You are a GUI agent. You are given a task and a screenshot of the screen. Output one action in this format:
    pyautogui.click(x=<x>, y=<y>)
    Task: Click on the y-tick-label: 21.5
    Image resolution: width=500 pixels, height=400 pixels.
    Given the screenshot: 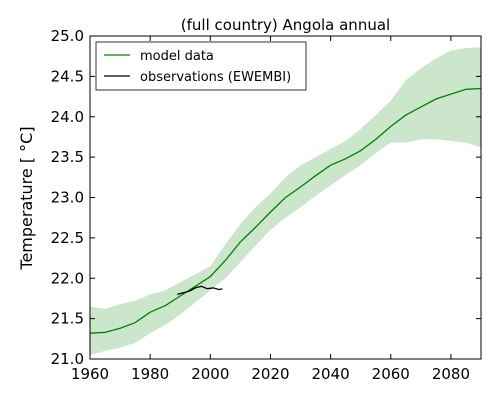 What is the action you would take?
    pyautogui.click(x=67, y=319)
    